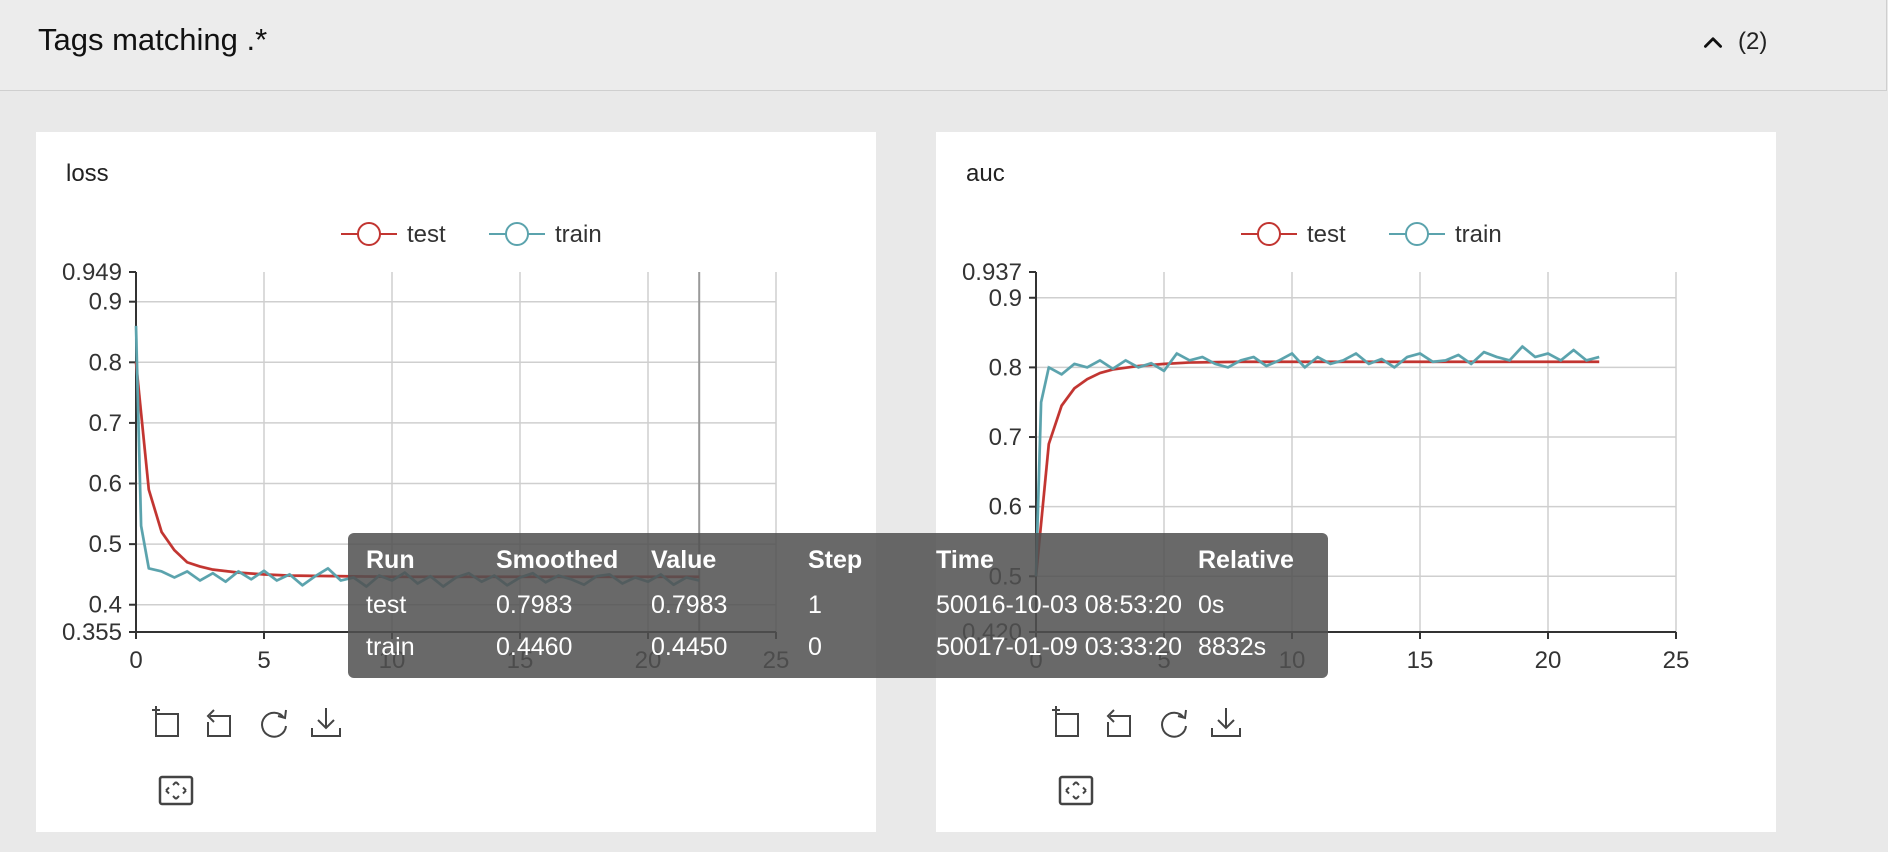  I want to click on chart-title: loss, so click(87, 173).